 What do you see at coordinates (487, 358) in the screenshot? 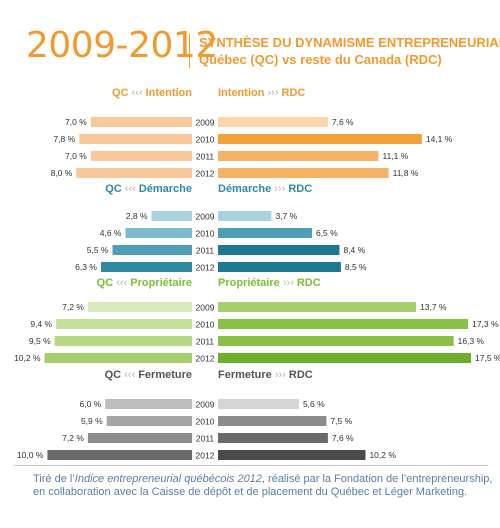
I see `rdc-value-label: 17,5 %` at bounding box center [487, 358].